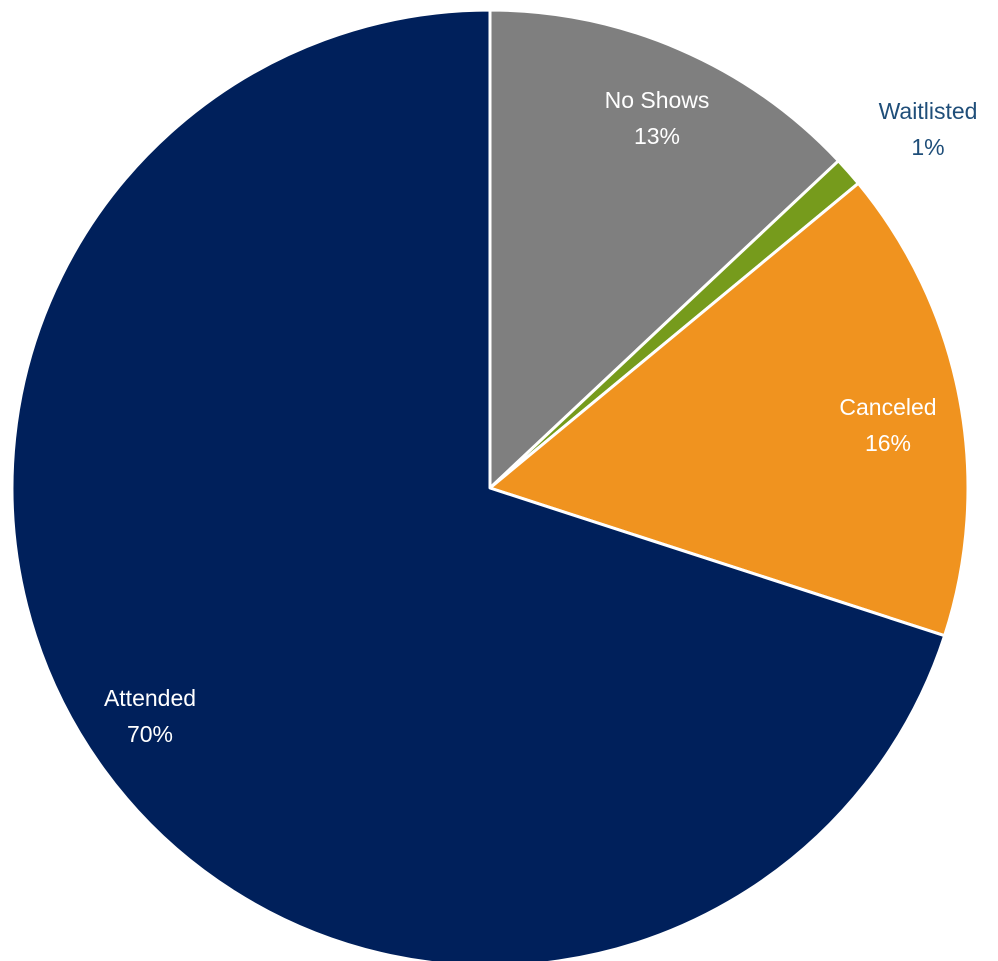 The height and width of the screenshot is (961, 998). I want to click on data-label-name: No Shows, so click(657, 100).